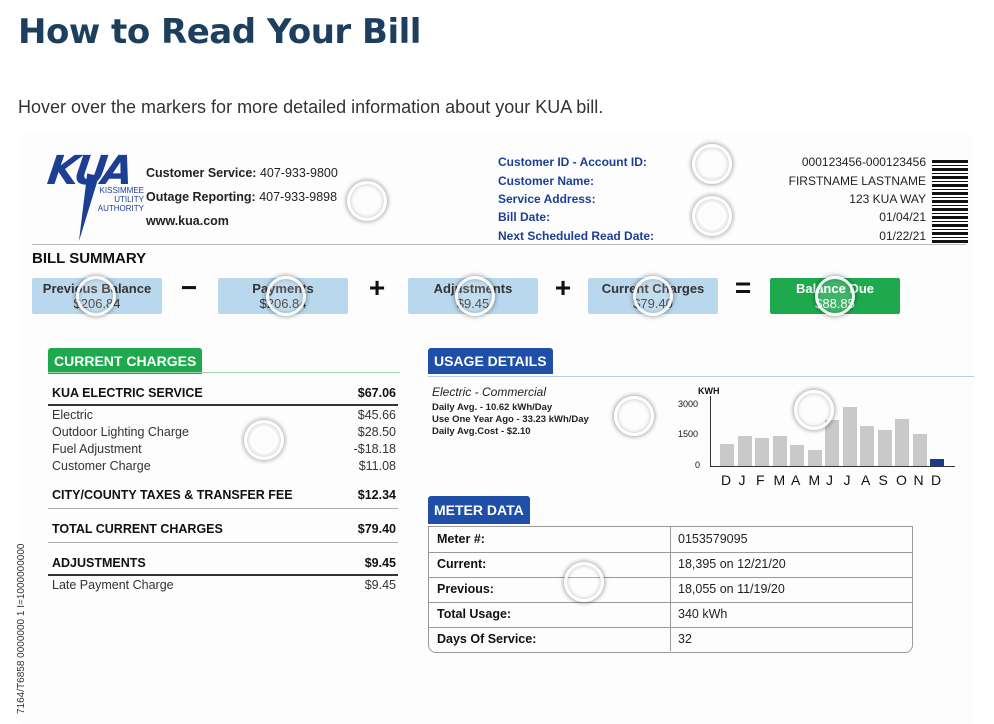  What do you see at coordinates (242, 197) in the screenshot?
I see `outage-line: Outage Reporting: 407-933-9898` at bounding box center [242, 197].